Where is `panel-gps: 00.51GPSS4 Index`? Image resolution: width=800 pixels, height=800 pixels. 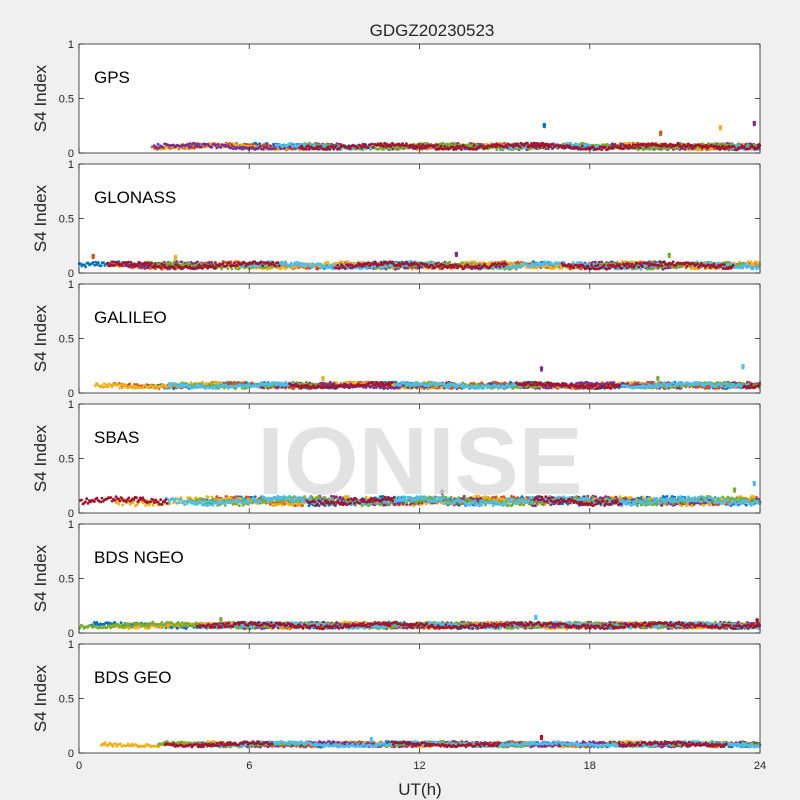
panel-gps: 00.51GPSS4 Index is located at coordinates (396, 99).